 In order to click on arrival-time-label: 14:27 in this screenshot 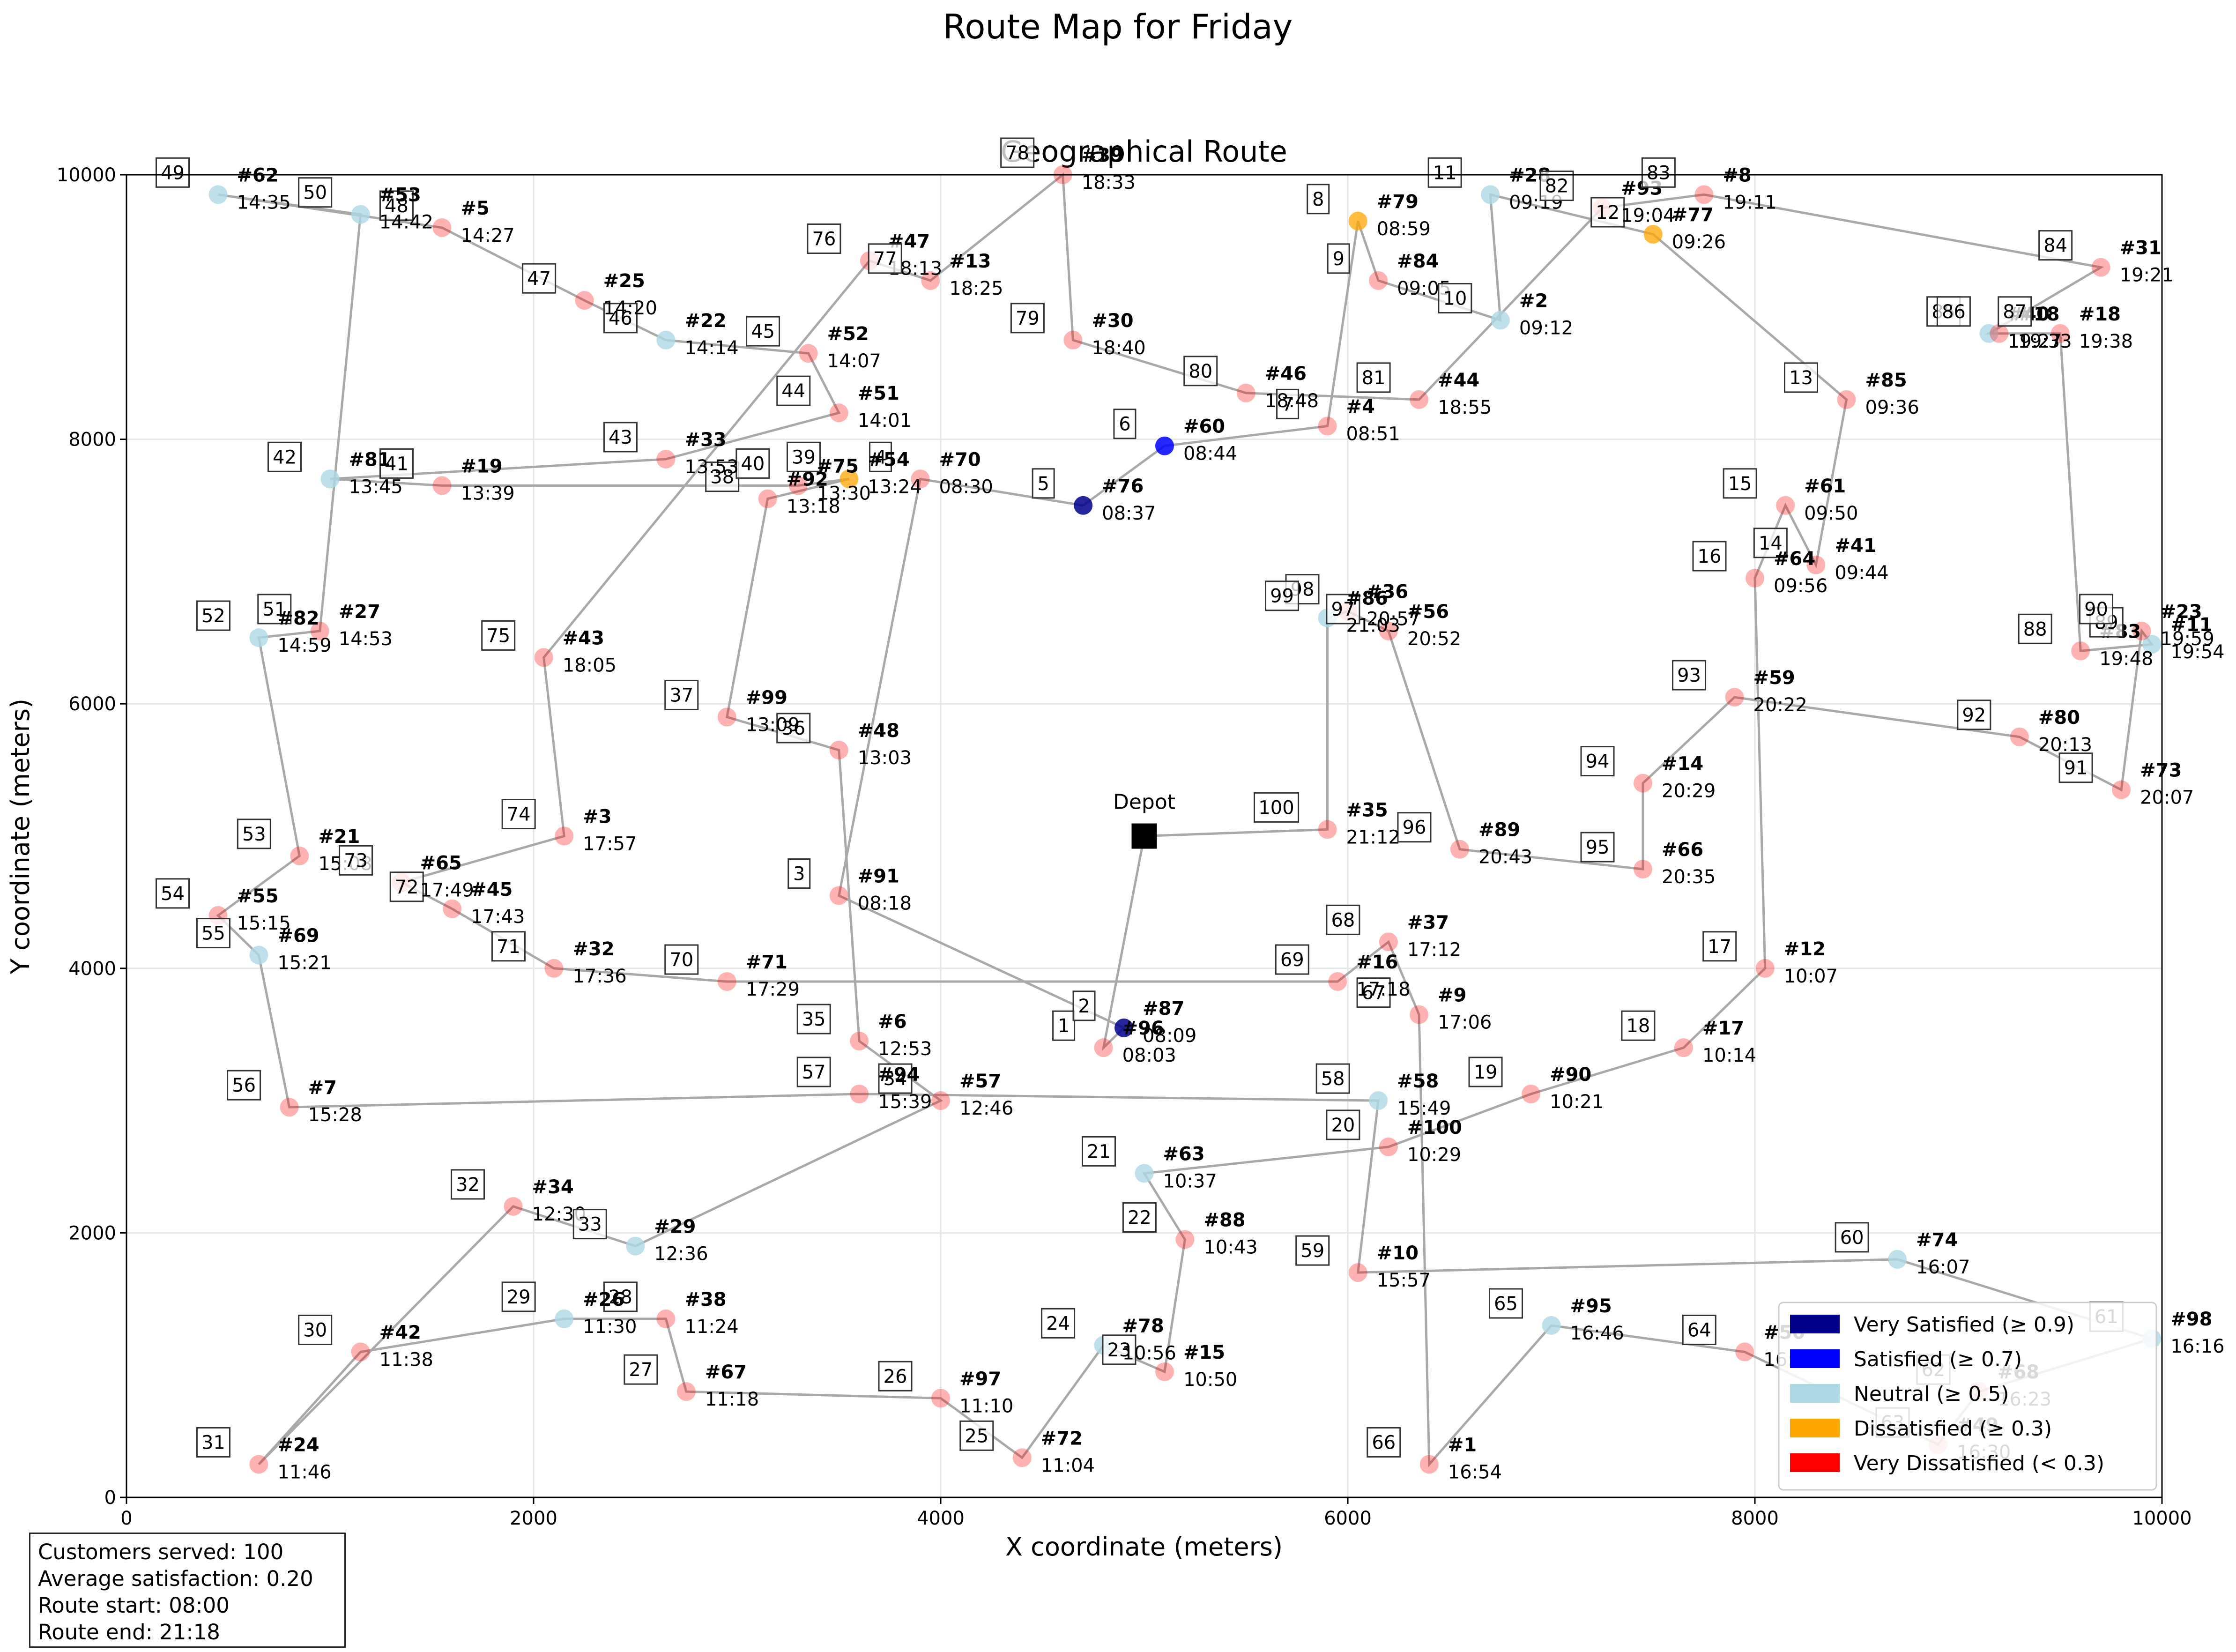, I will do `click(487, 235)`.